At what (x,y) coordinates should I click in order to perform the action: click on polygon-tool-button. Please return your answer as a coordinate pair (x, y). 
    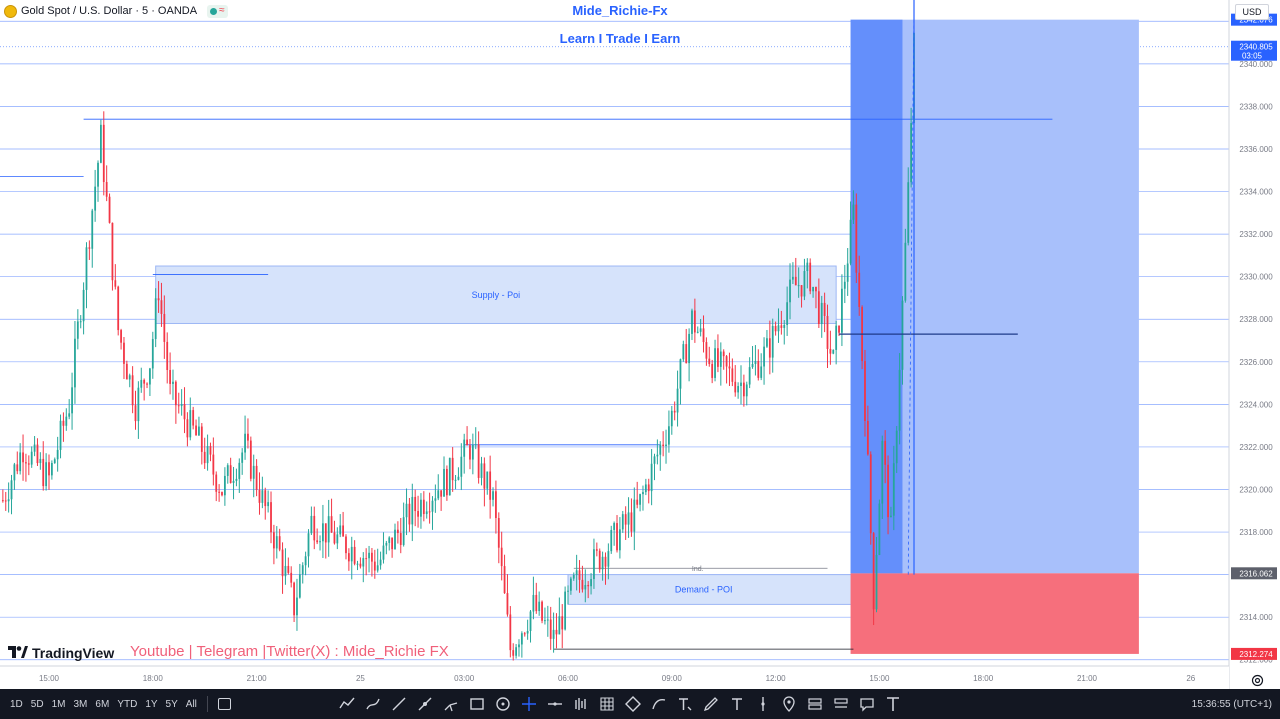
    Looking at the image, I should click on (632, 704).